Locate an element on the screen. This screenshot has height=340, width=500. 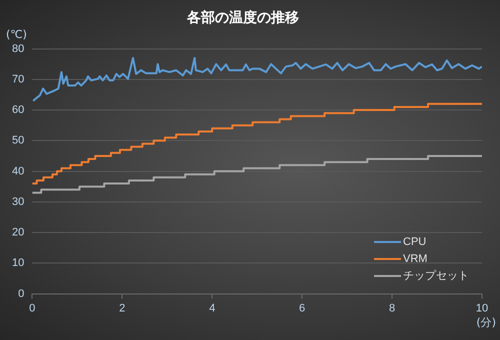
y-tick-label: 0 is located at coordinates (21, 294).